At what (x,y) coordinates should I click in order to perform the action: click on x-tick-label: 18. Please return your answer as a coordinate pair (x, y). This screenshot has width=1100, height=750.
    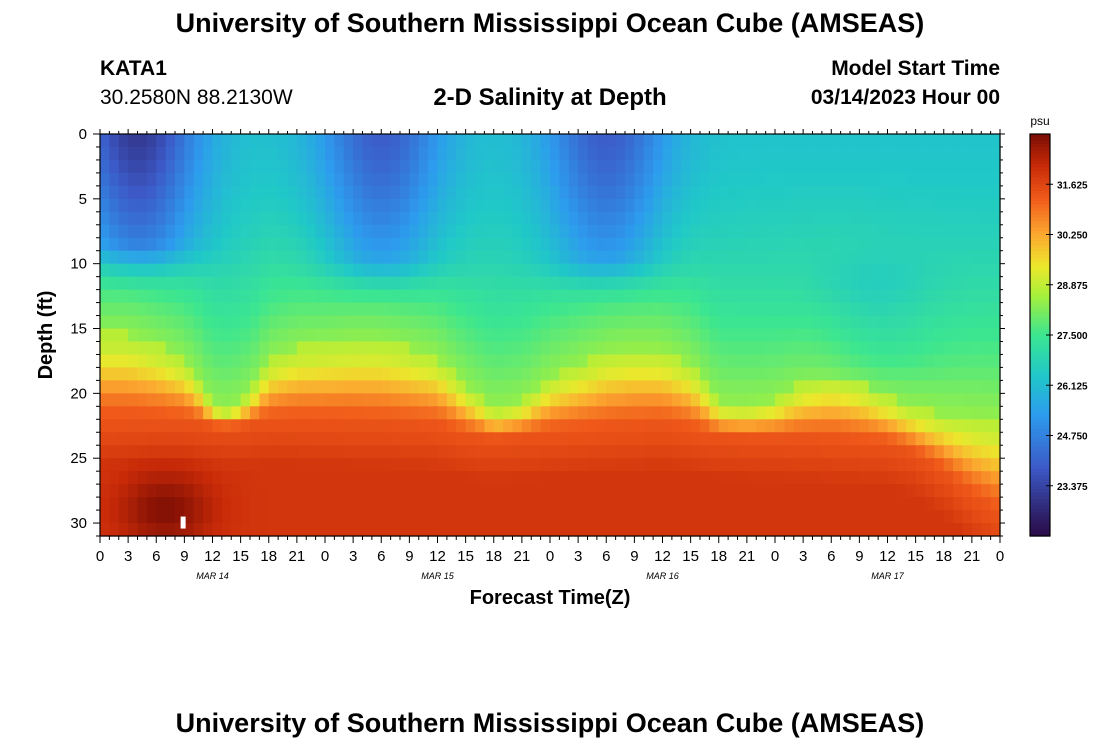
    Looking at the image, I should click on (493, 556).